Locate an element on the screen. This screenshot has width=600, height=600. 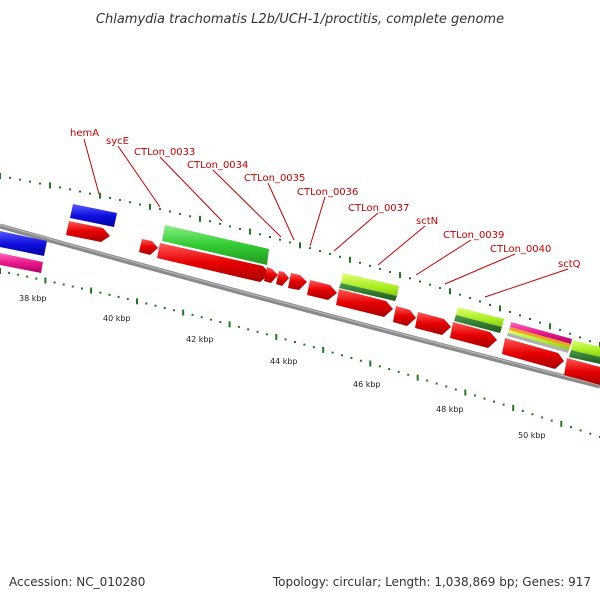
blue-feature is located at coordinates (23, 243).